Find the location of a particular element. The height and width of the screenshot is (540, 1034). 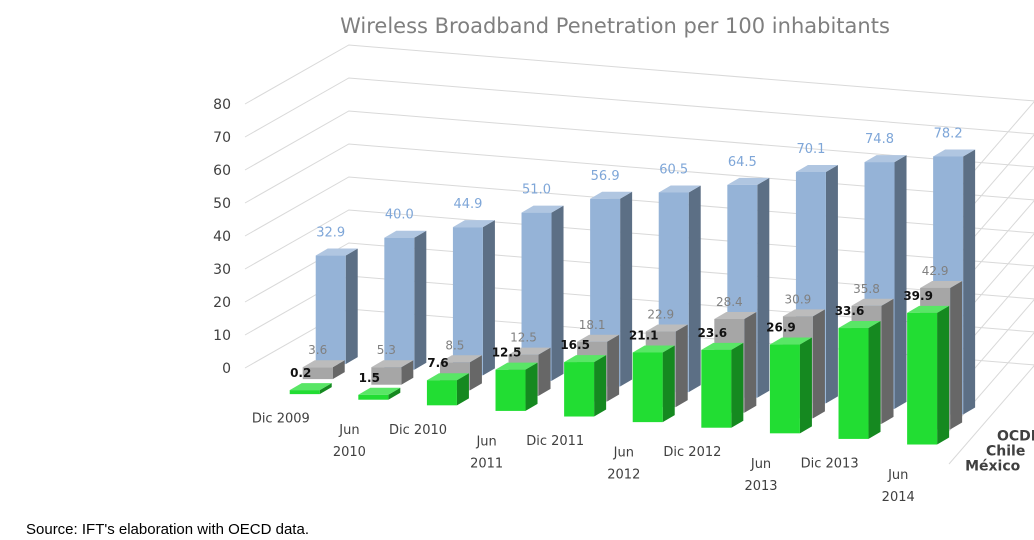

data-label-mexico-4: 16.5 is located at coordinates (575, 345).